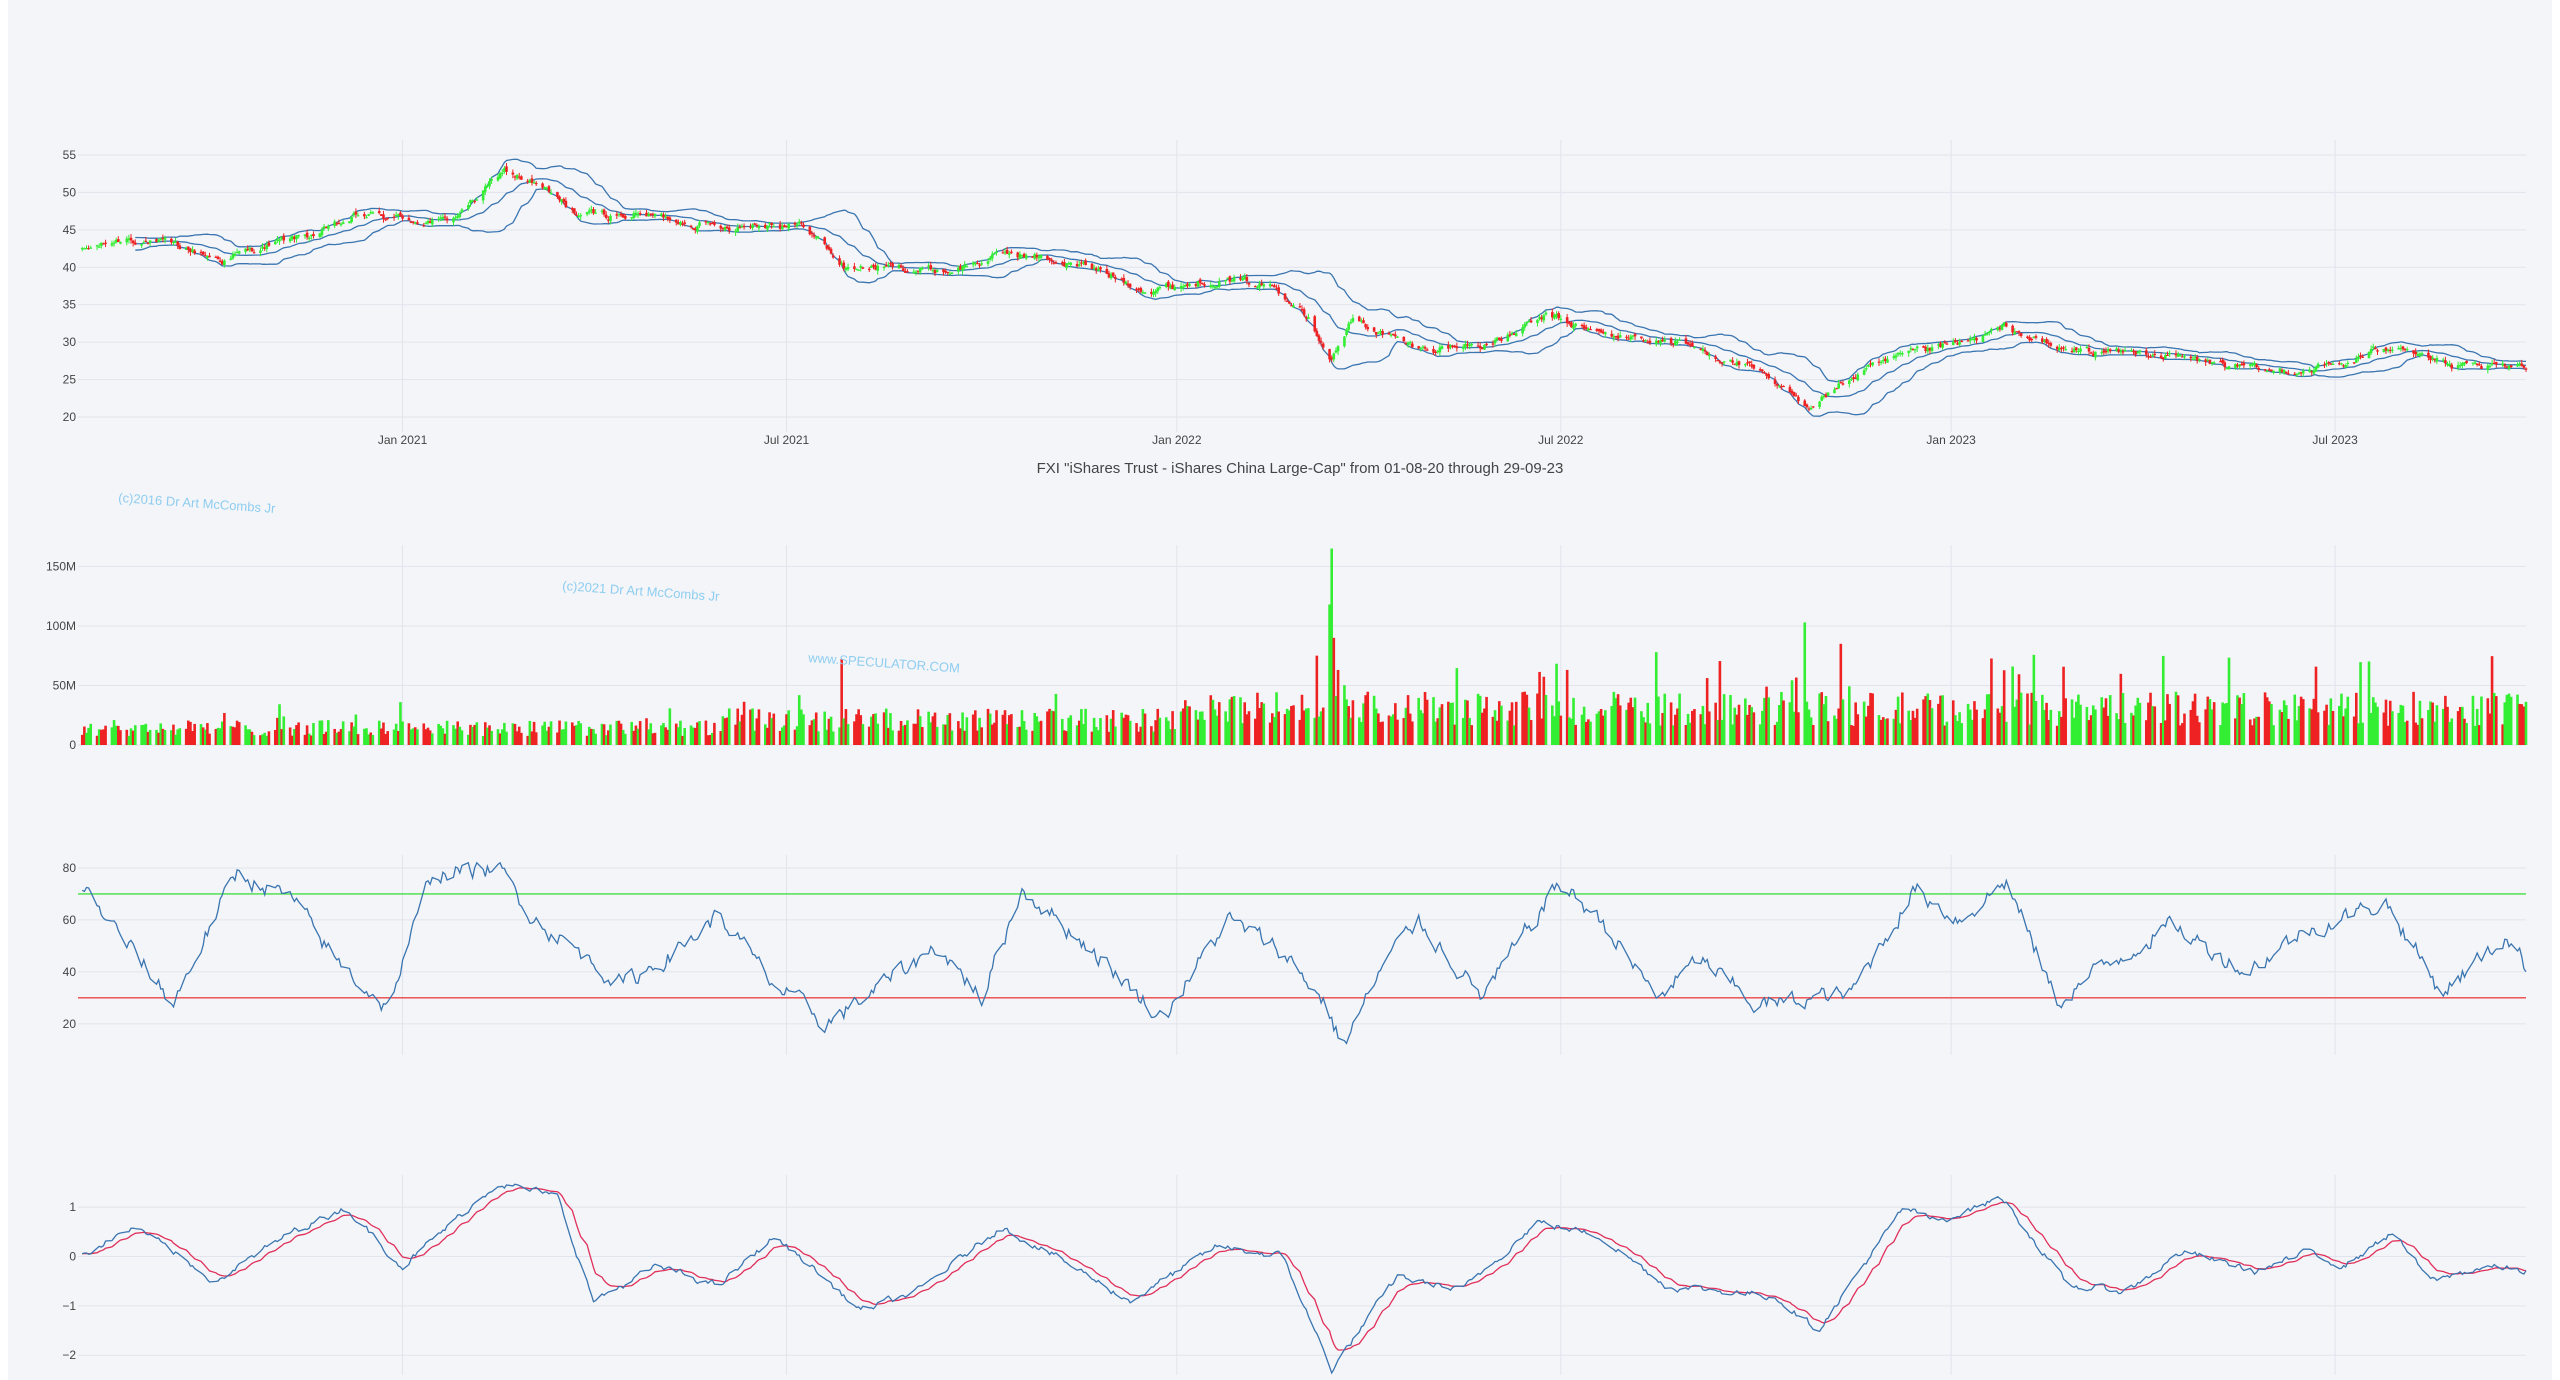  What do you see at coordinates (70, 972) in the screenshot?
I see `y-tick-label: 40` at bounding box center [70, 972].